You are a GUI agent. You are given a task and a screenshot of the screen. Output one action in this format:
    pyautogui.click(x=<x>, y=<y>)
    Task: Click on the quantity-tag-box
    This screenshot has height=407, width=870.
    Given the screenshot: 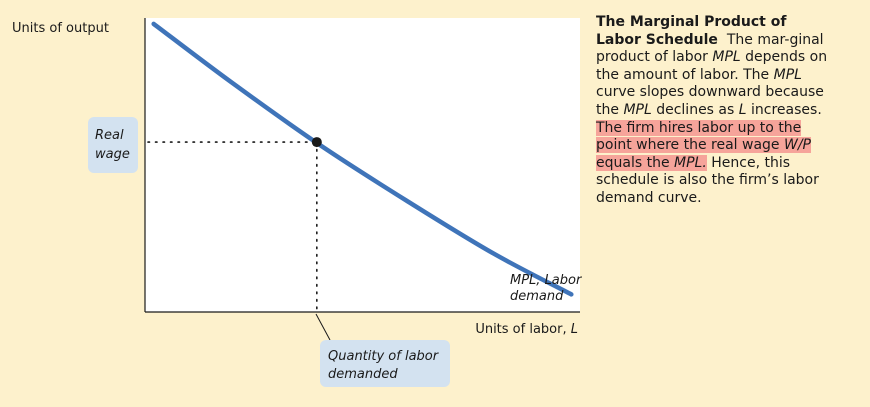 What is the action you would take?
    pyautogui.click(x=385, y=363)
    